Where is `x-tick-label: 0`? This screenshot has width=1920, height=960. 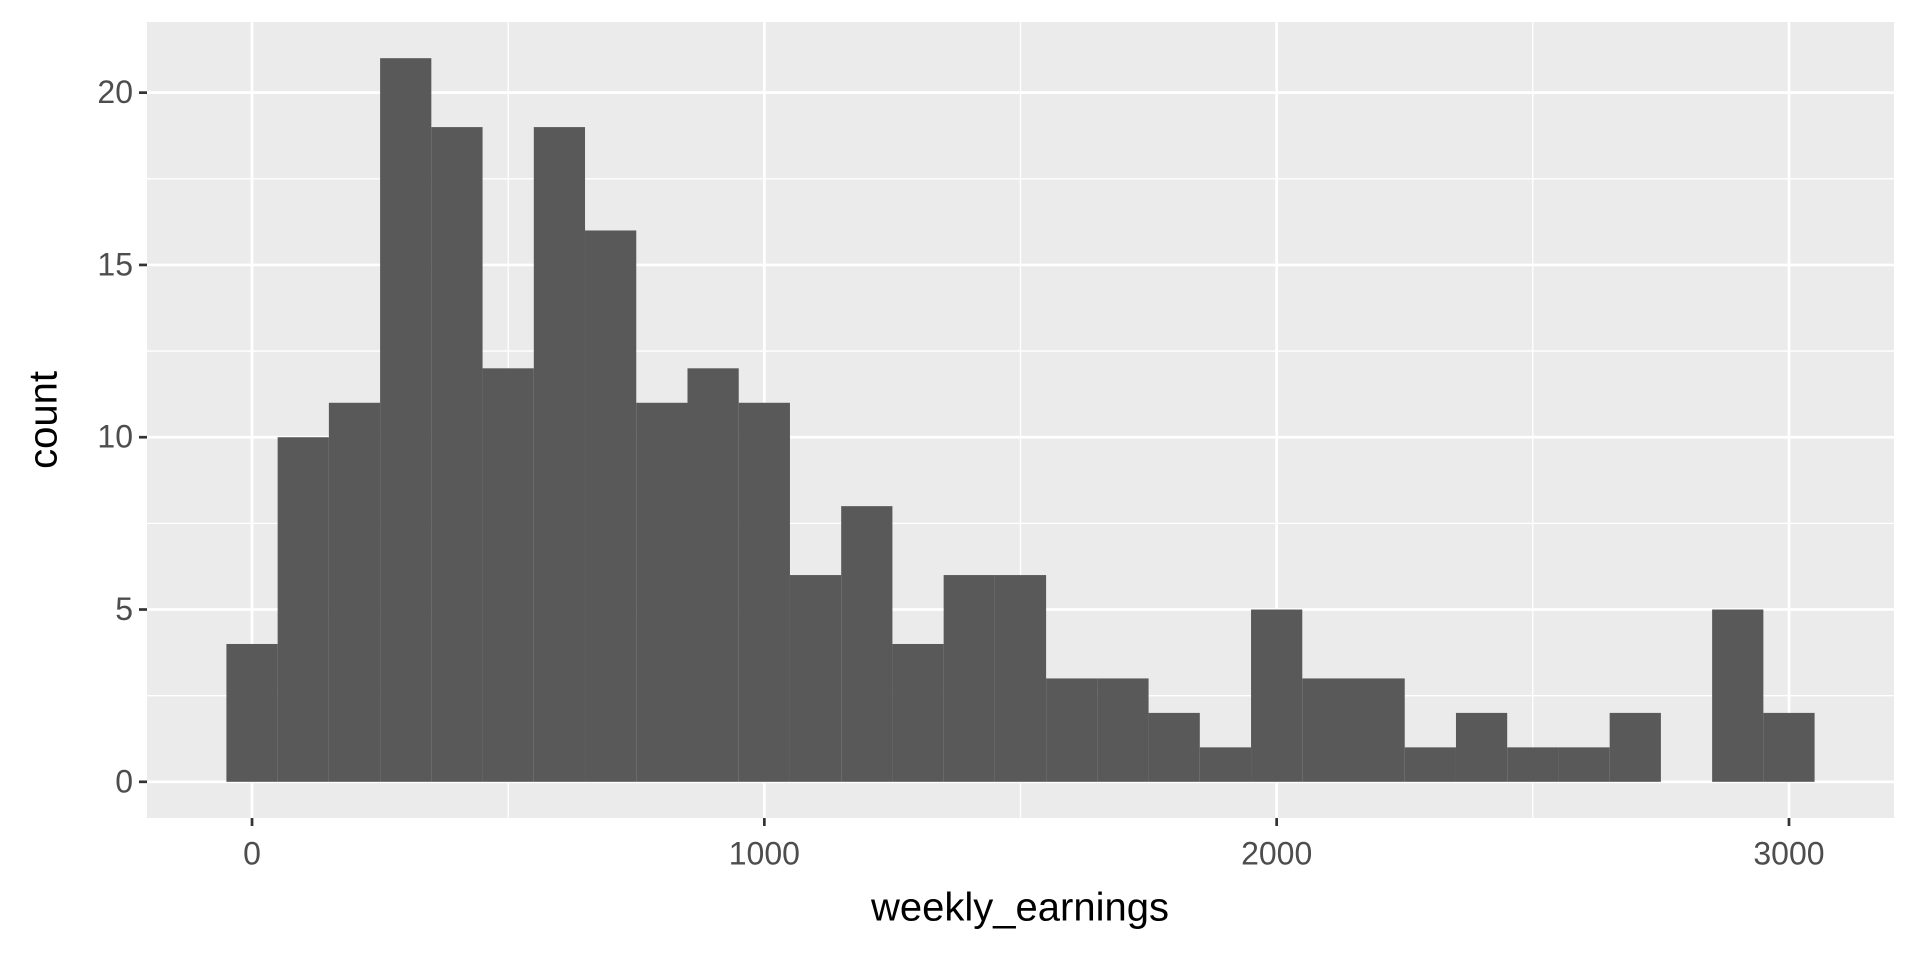
x-tick-label: 0 is located at coordinates (252, 853).